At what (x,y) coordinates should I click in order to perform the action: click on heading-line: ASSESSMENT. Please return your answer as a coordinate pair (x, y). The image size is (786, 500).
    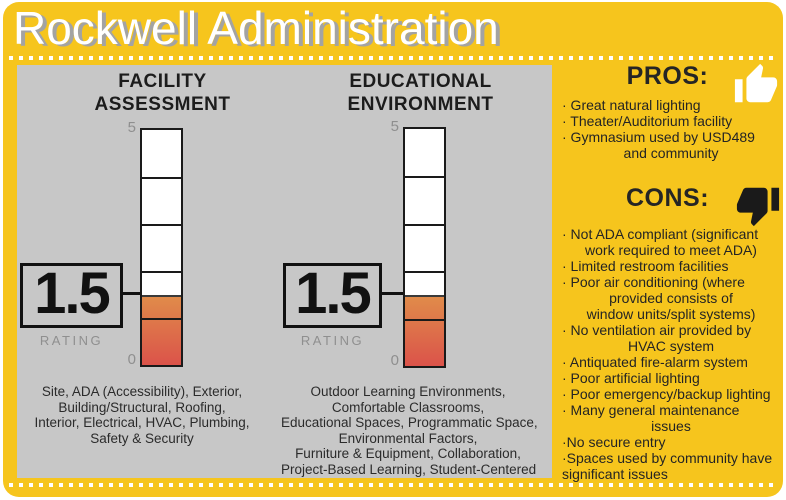
    Looking at the image, I should click on (162, 104).